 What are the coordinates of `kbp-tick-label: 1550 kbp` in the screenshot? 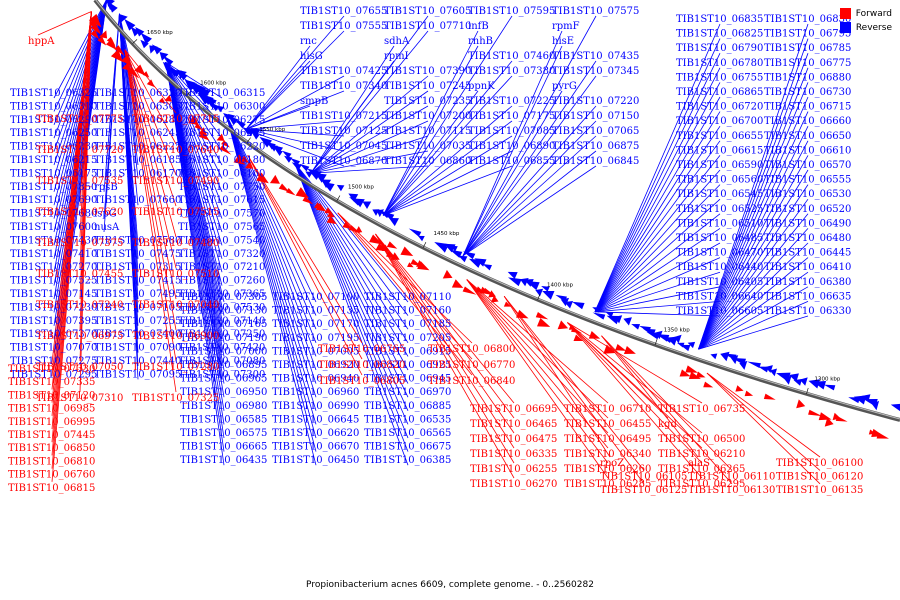 It's located at (272, 130).